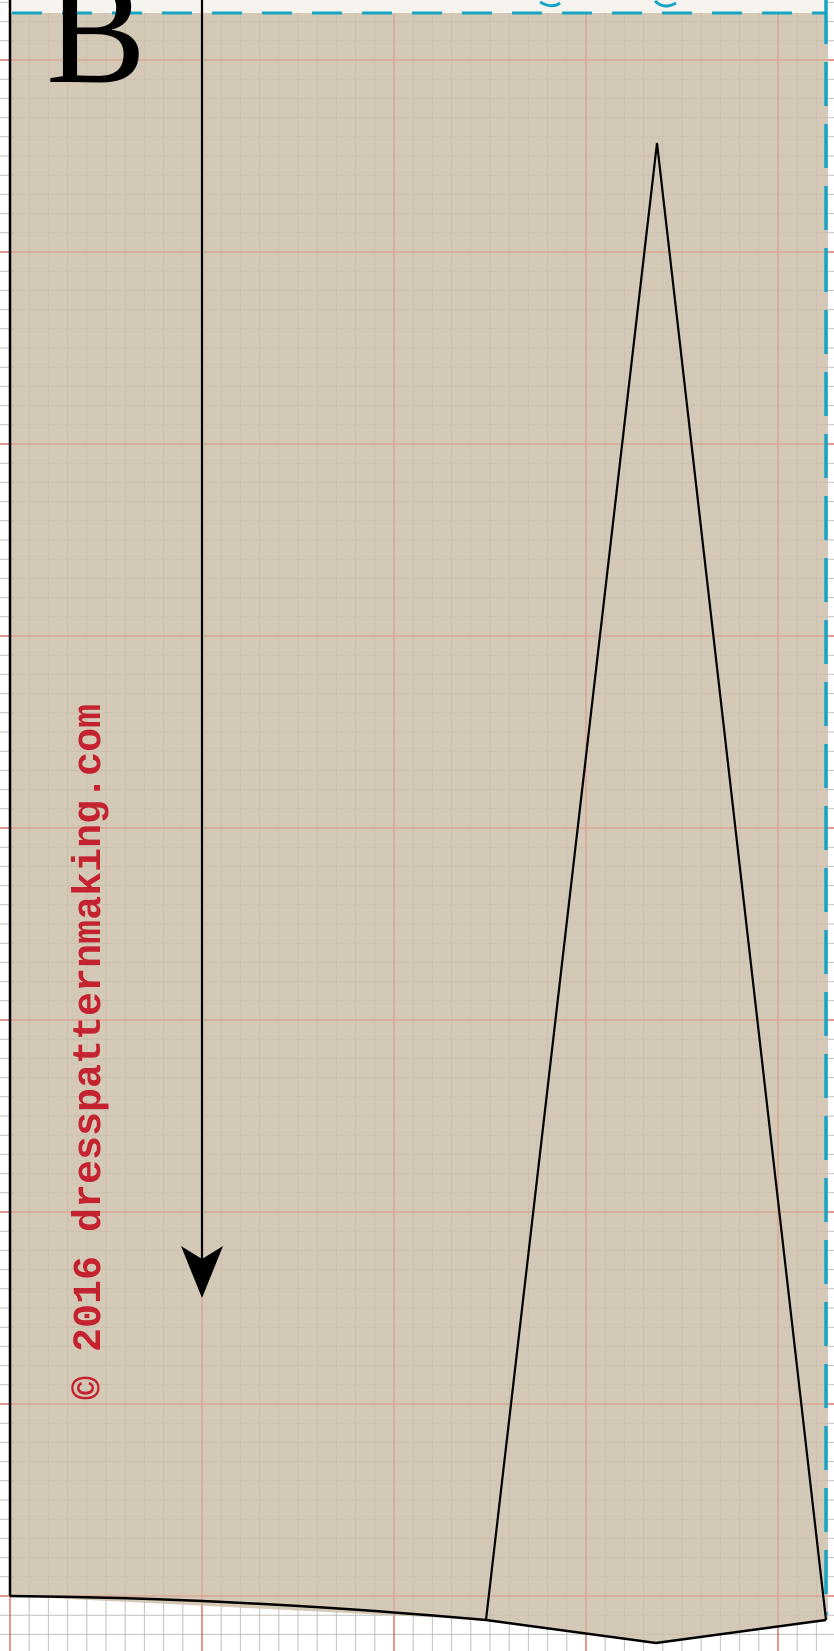 This screenshot has height=1651, width=834. What do you see at coordinates (90, 1052) in the screenshot?
I see `copyright-watermark: © 2016 dresspatternmaking.com` at bounding box center [90, 1052].